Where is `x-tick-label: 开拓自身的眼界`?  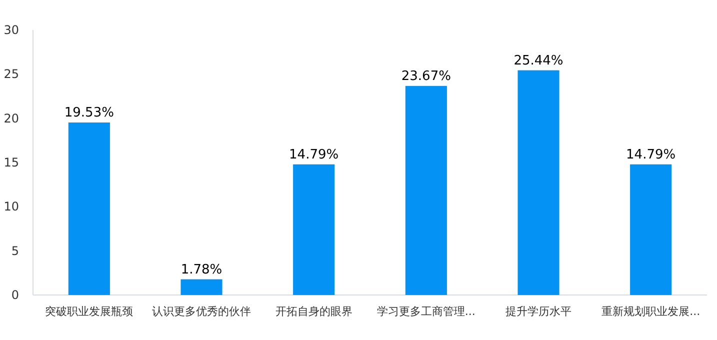
x-tick-label: 开拓自身的眼界 is located at coordinates (313, 311).